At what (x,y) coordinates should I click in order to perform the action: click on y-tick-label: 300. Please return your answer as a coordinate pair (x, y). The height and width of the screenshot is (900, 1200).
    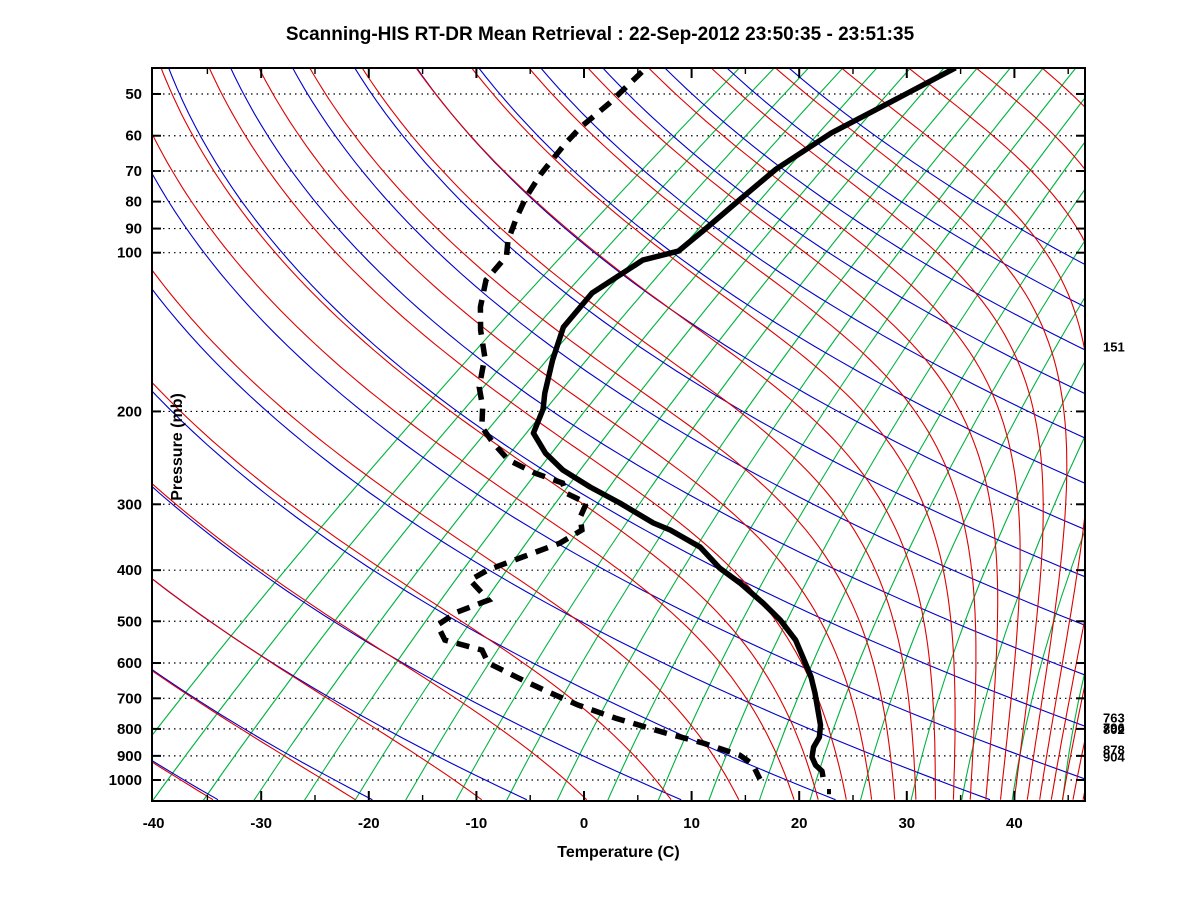
    Looking at the image, I should click on (129, 504).